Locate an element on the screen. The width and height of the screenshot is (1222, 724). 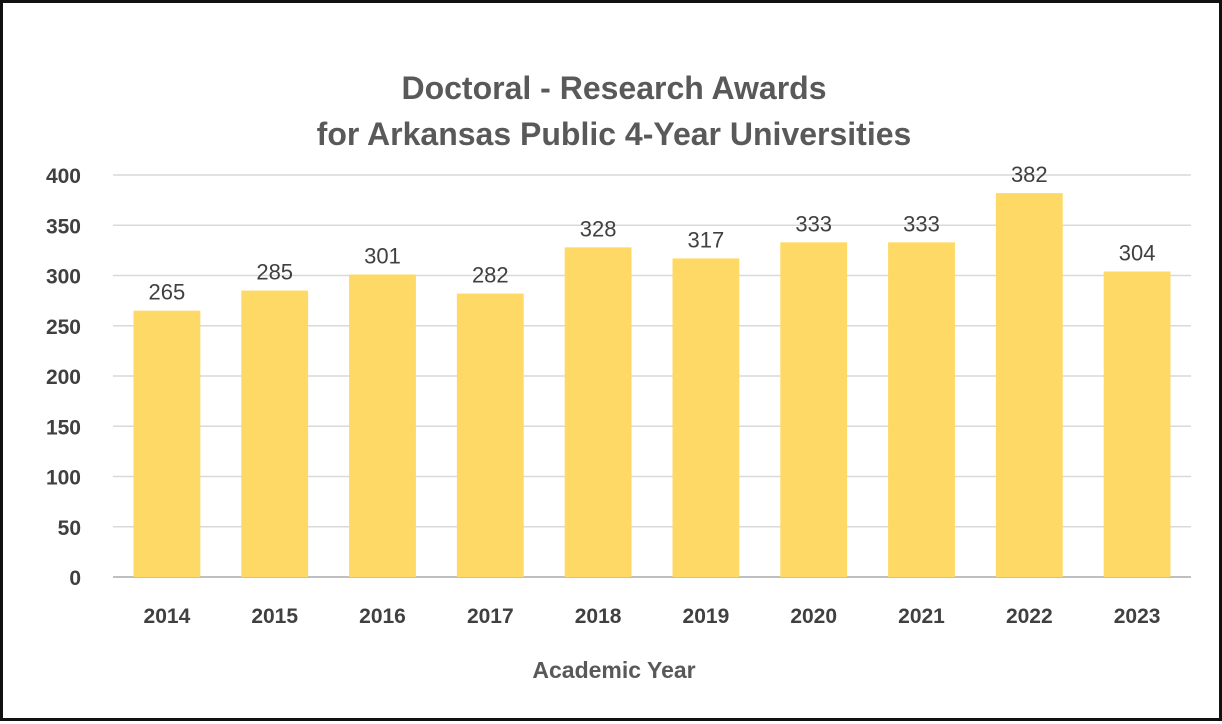
y-axis-ticks: 0 50 100 150 200 250 300 350 400 is located at coordinates (63, 377).